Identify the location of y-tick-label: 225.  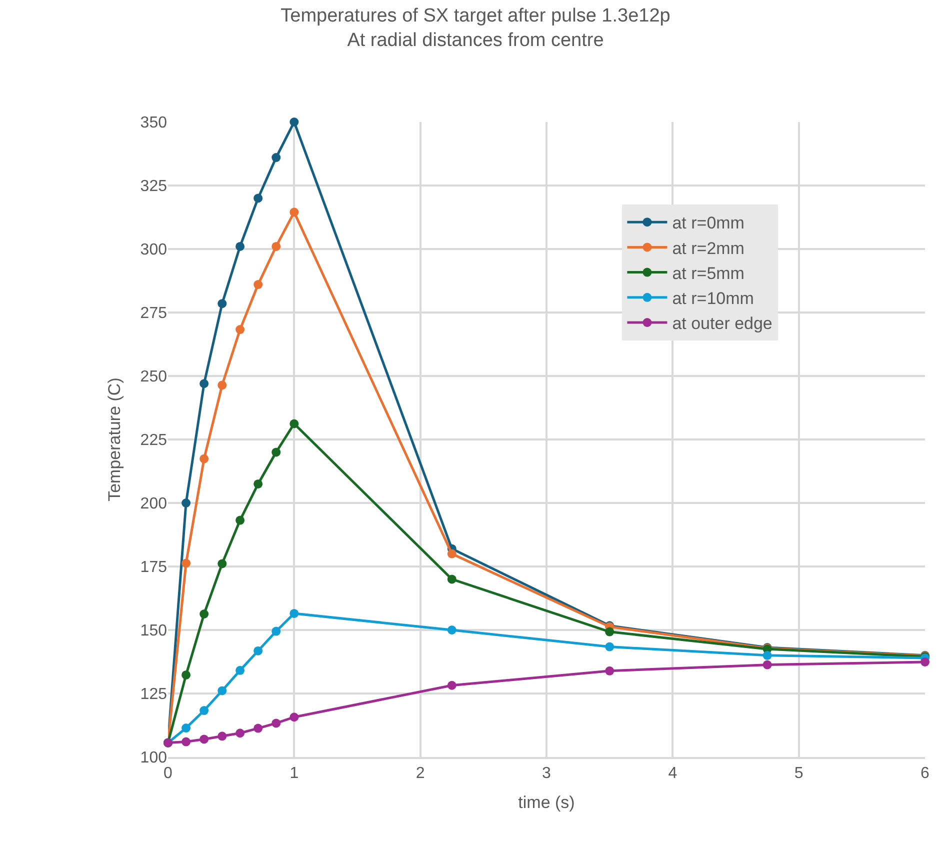
(154, 441).